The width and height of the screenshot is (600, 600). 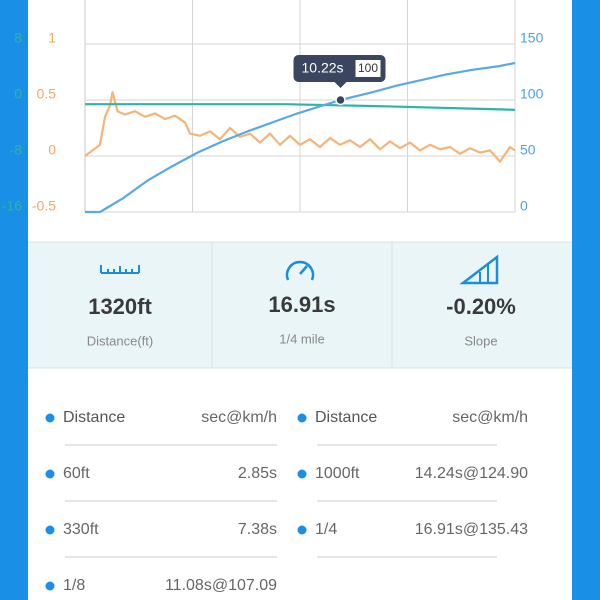 What do you see at coordinates (528, 150) in the screenshot?
I see `y2-tick-label: 50` at bounding box center [528, 150].